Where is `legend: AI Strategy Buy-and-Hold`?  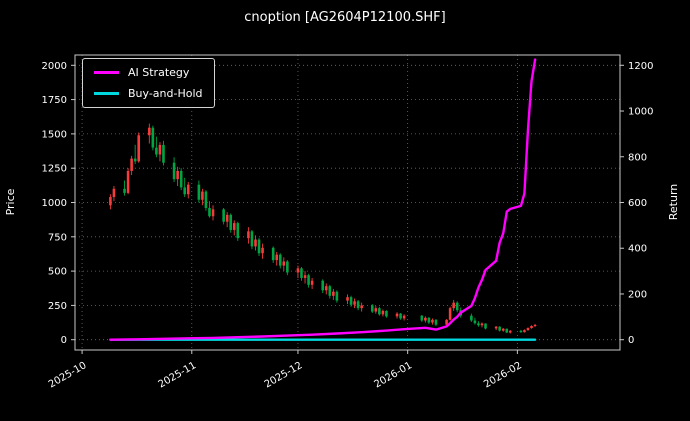 legend: AI Strategy Buy-and-Hold is located at coordinates (148, 83).